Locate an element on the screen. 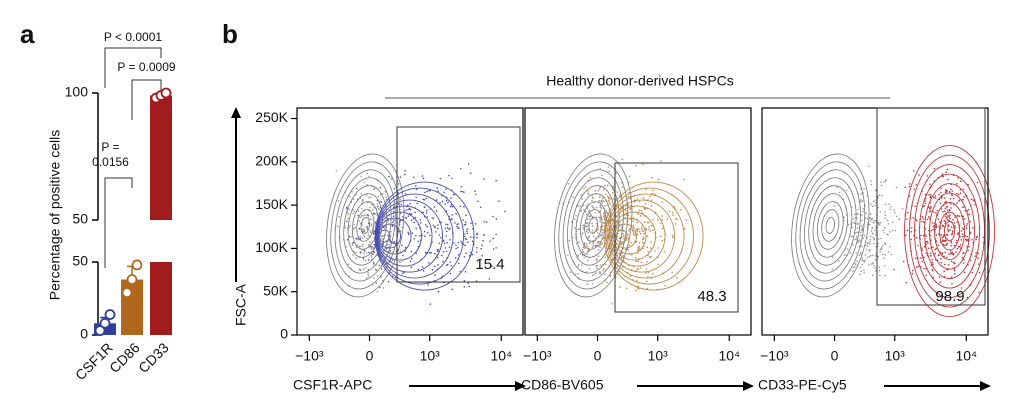 The image size is (1011, 413). plot-frame is located at coordinates (638, 221).